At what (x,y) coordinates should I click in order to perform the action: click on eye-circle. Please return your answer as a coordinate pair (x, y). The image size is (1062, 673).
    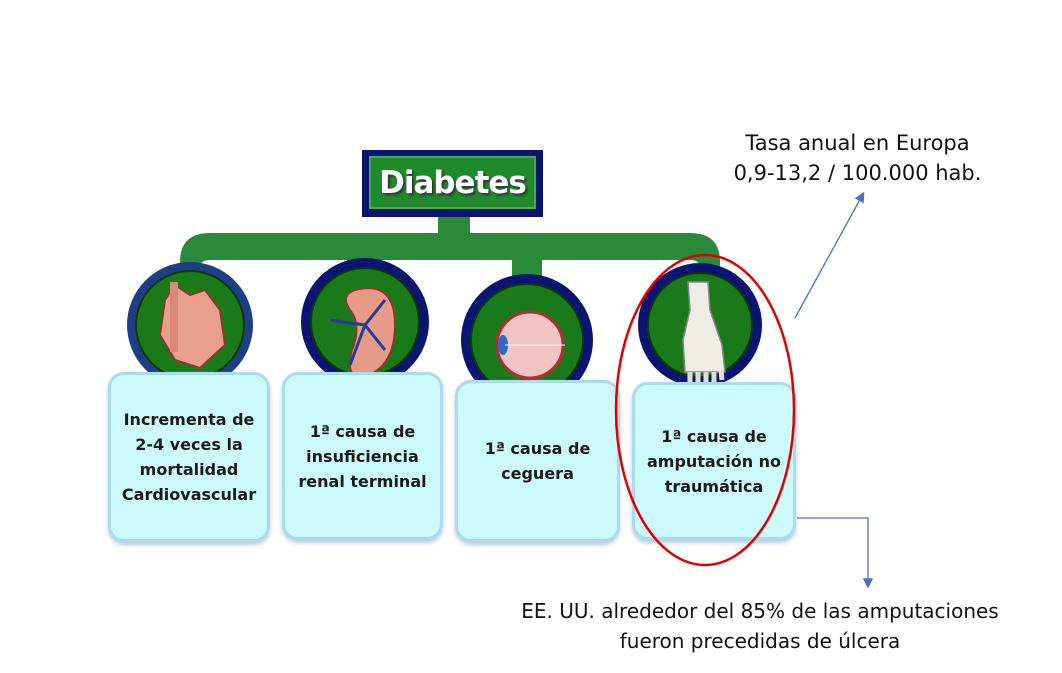
    Looking at the image, I should click on (527, 340).